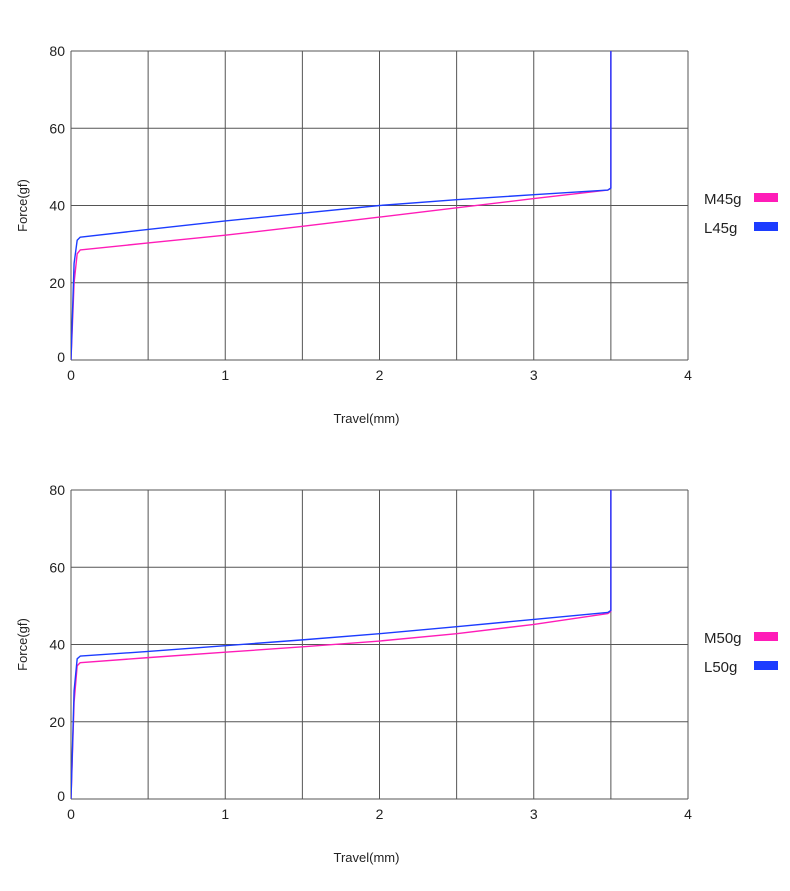 The image size is (790, 891). Describe the element at coordinates (723, 199) in the screenshot. I see `chart1-legend-label-m45g: M45g` at that location.